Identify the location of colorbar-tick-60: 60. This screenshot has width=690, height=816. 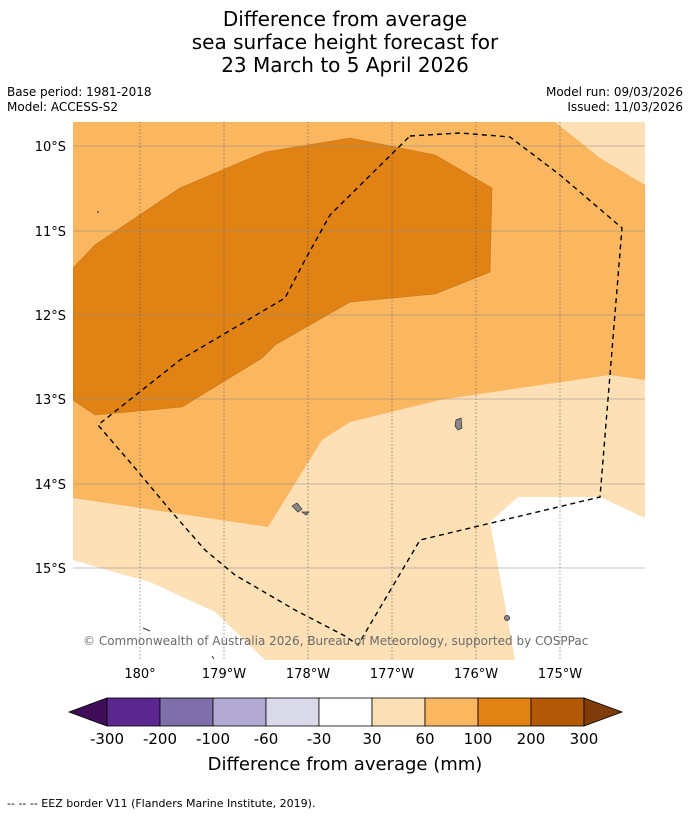
(424, 739).